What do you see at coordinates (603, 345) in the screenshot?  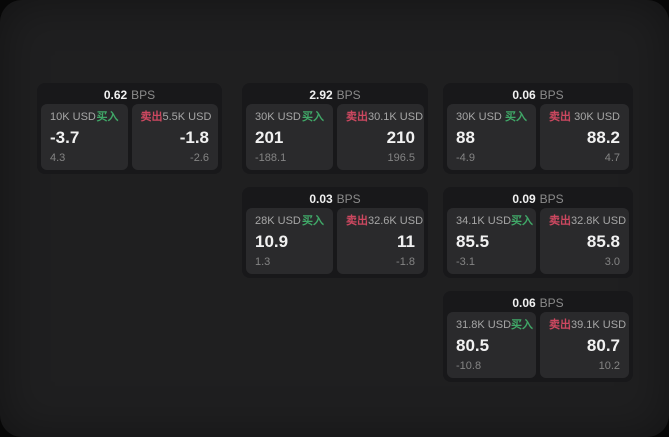 I see `sell-price: 80.7` at bounding box center [603, 345].